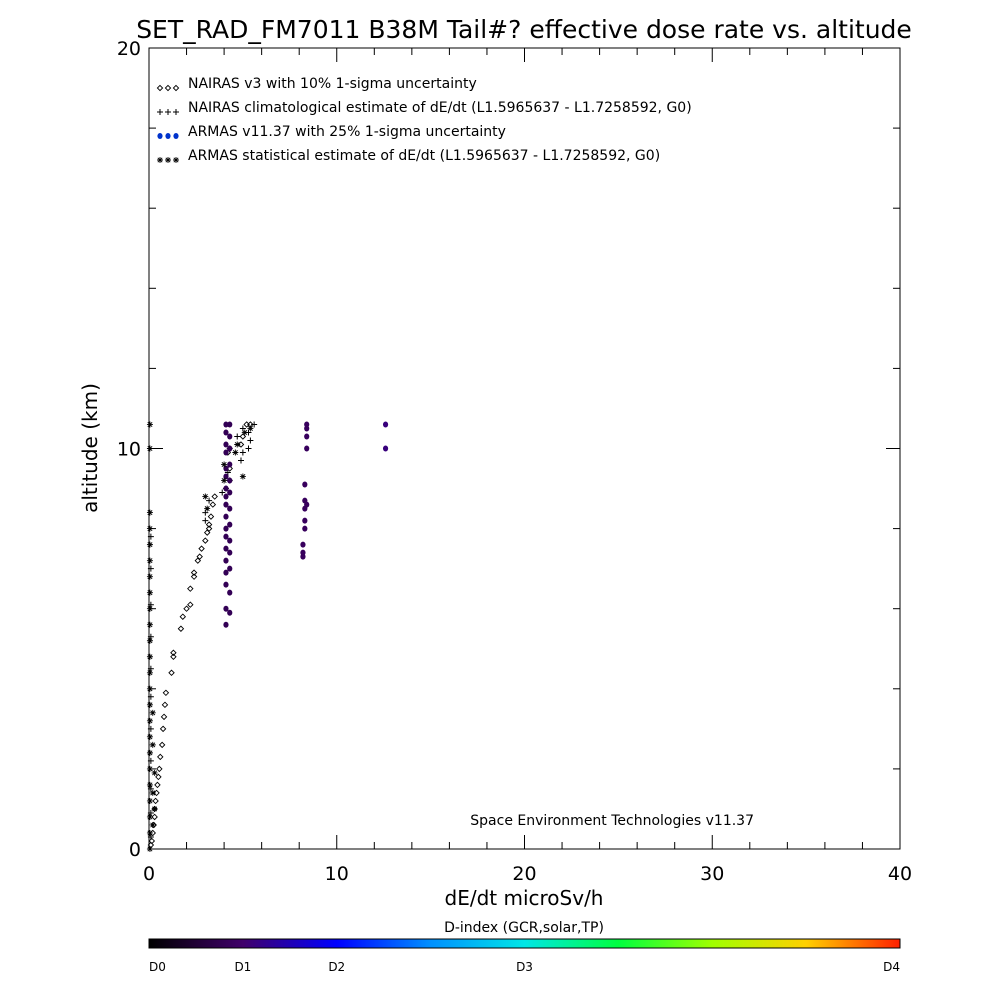  What do you see at coordinates (90, 448) in the screenshot?
I see `y-axis-label: altitude (km)` at bounding box center [90, 448].